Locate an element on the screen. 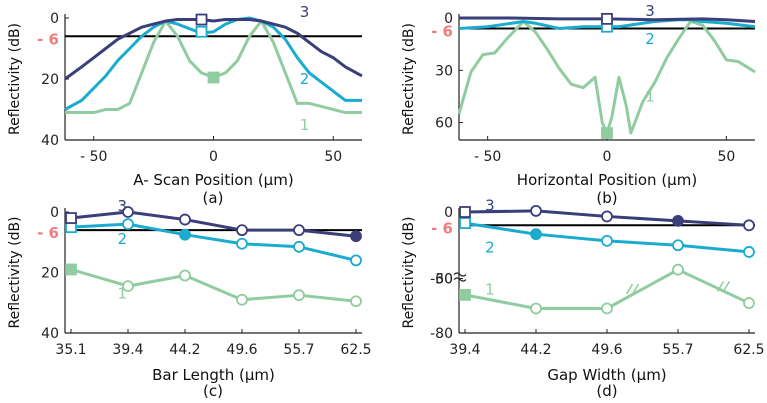  x-axis-label: Gap Width (μm) is located at coordinates (606, 375).